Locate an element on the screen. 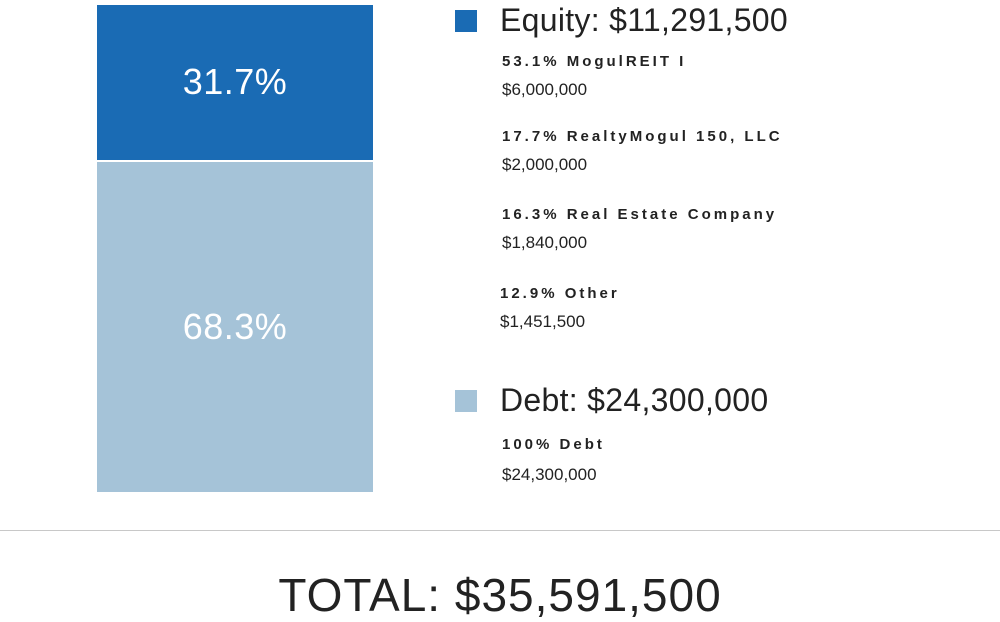 The width and height of the screenshot is (1000, 622). bar-segment-label: 31.7% is located at coordinates (235, 82).